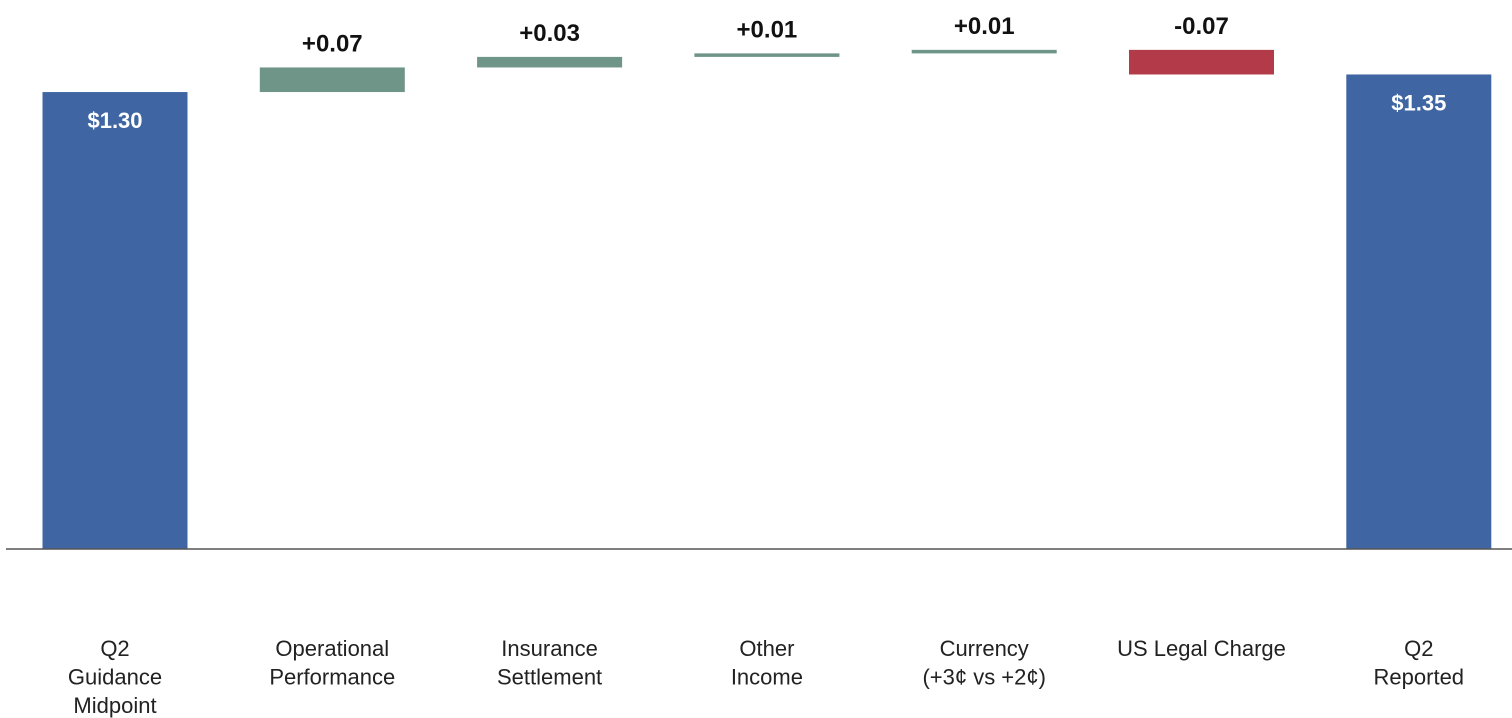 This screenshot has height=718, width=1512. Describe the element at coordinates (1201, 26) in the screenshot. I see `data-label-6: -0.07` at that location.